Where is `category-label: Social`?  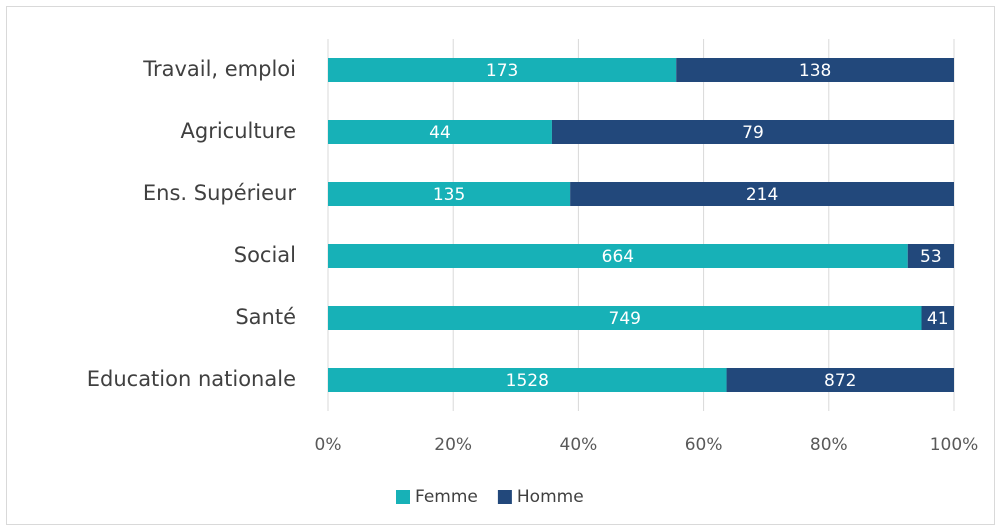 category-label: Social is located at coordinates (265, 255).